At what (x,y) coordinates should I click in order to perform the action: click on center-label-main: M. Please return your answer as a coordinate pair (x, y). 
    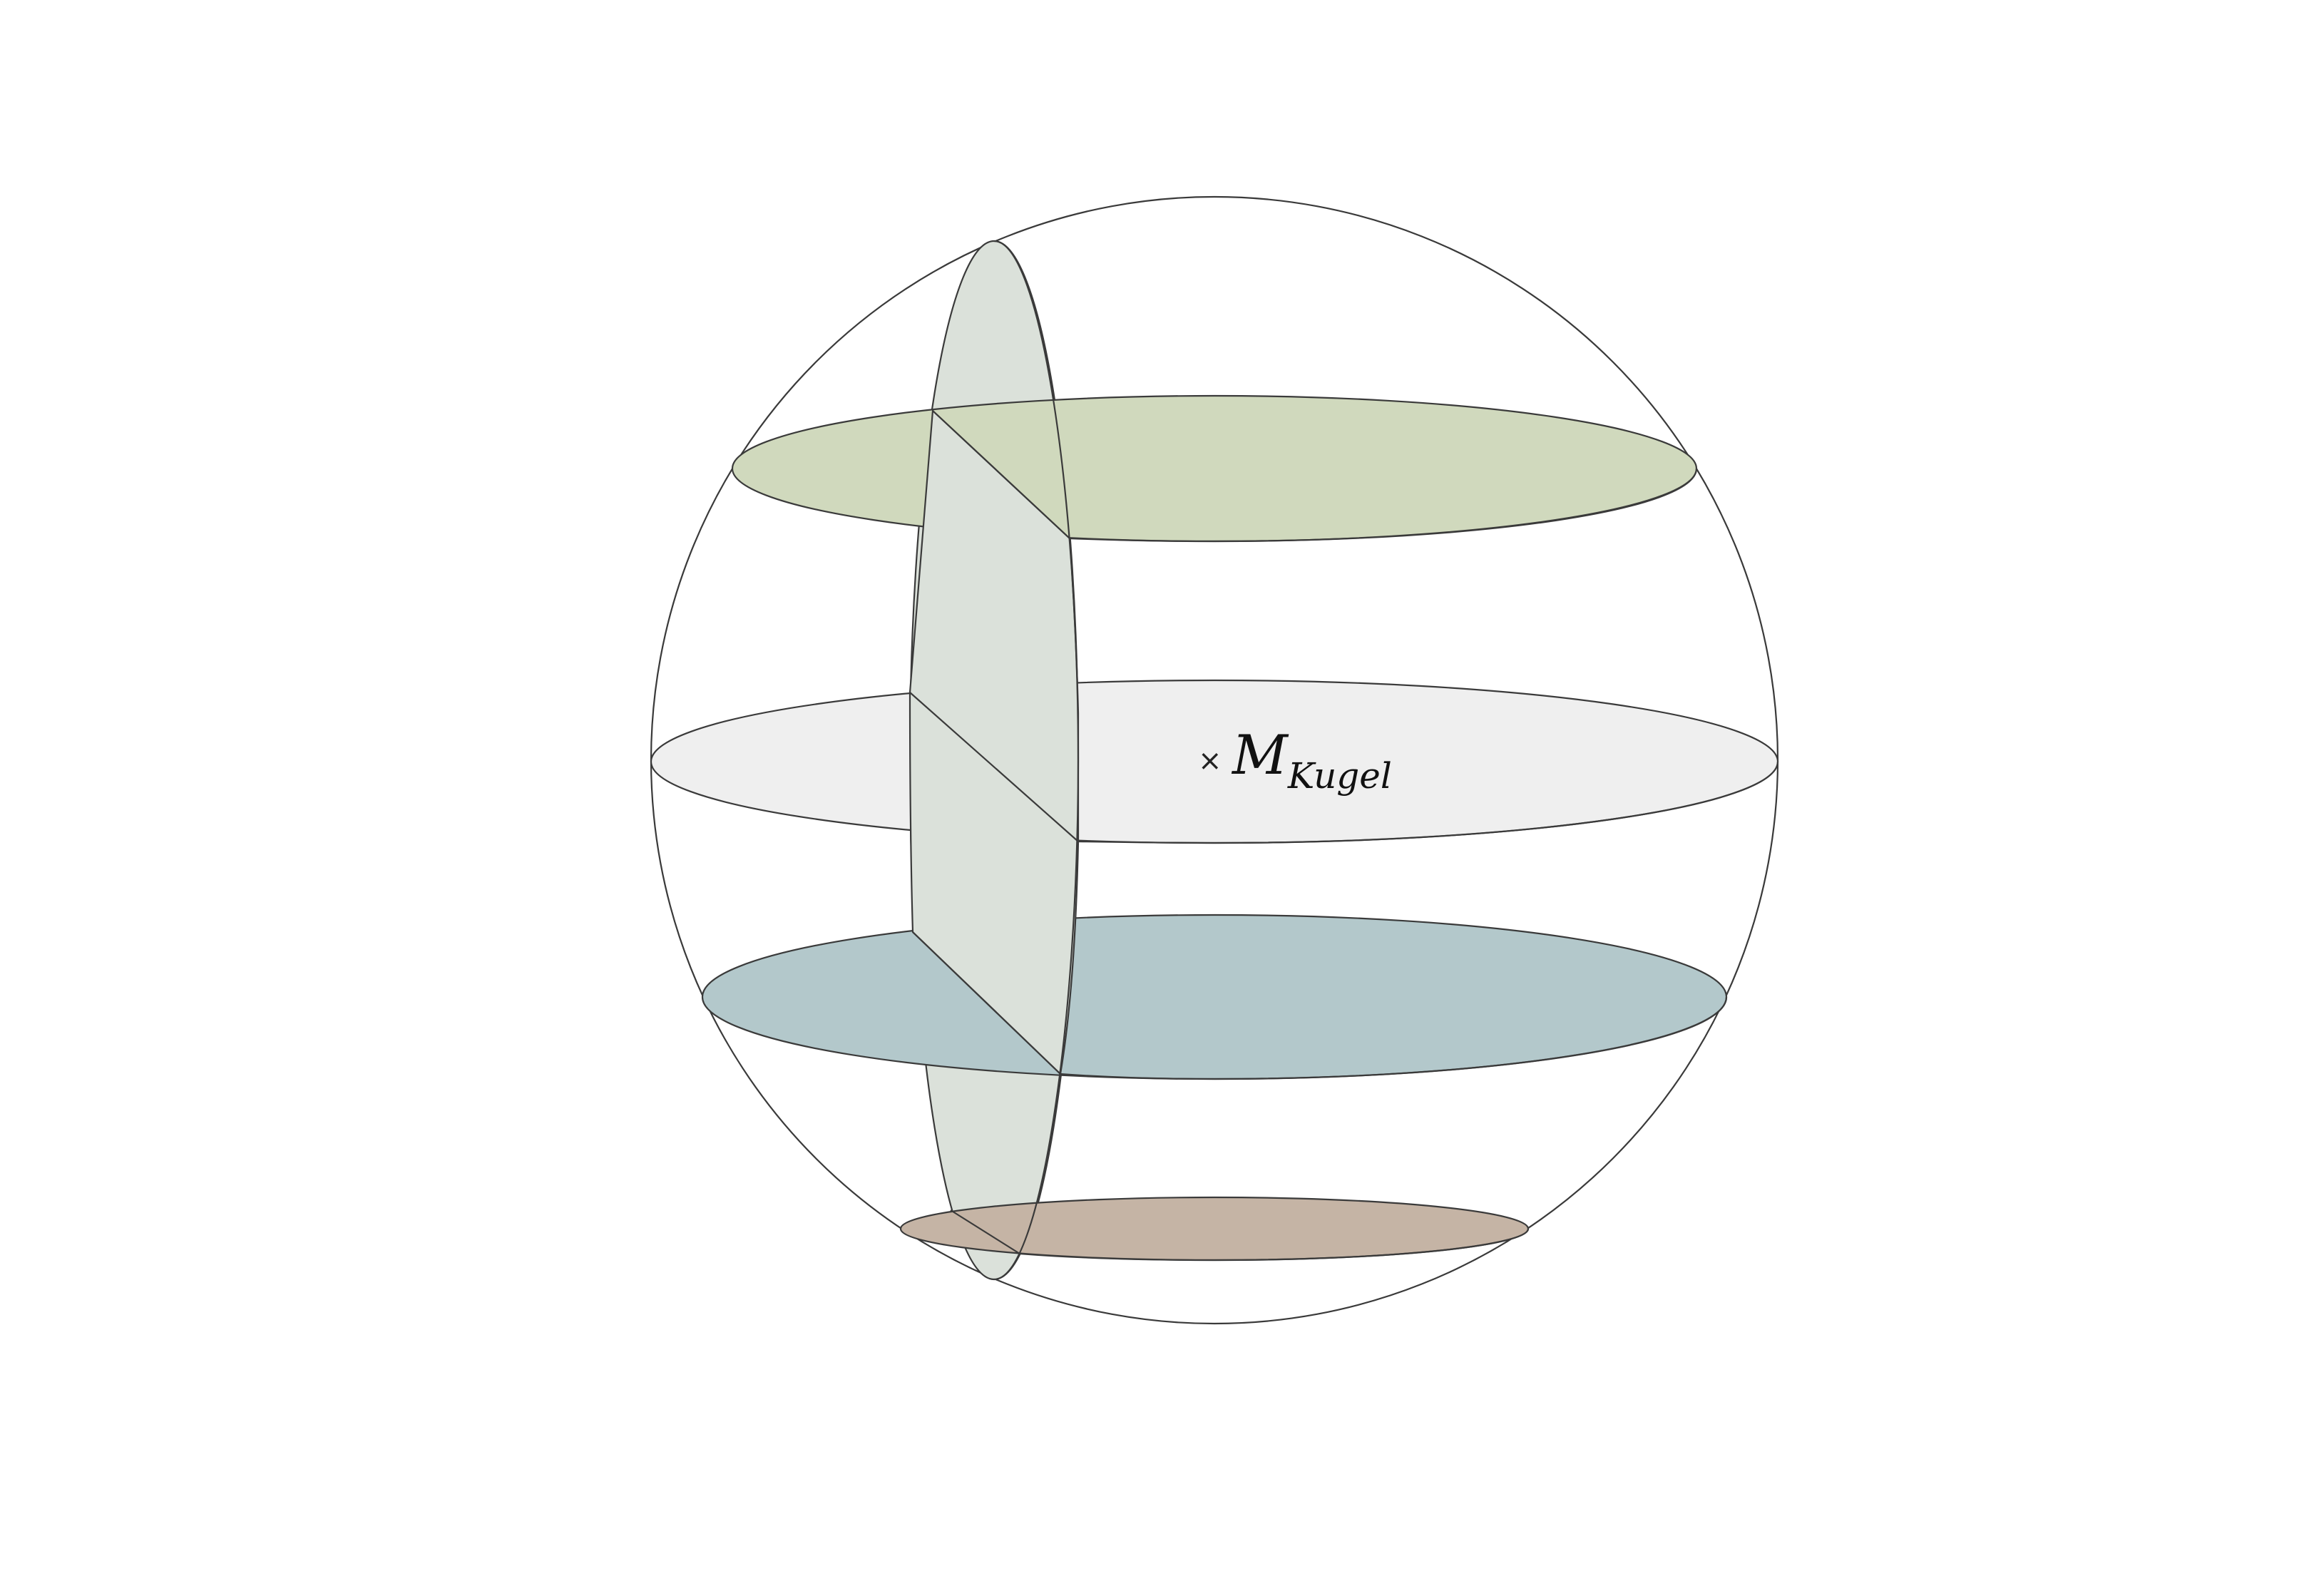
    Looking at the image, I should click on (1260, 755).